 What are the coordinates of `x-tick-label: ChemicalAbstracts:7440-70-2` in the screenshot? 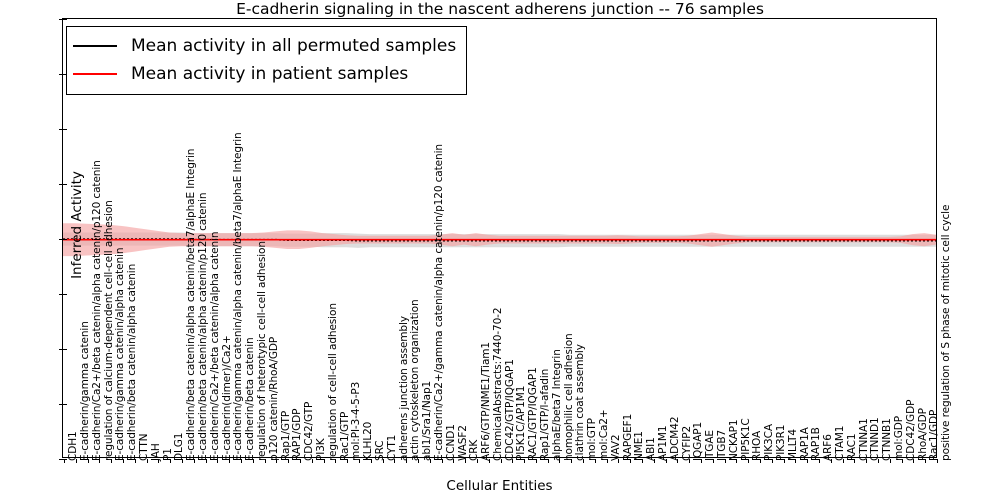 It's located at (497, 384).